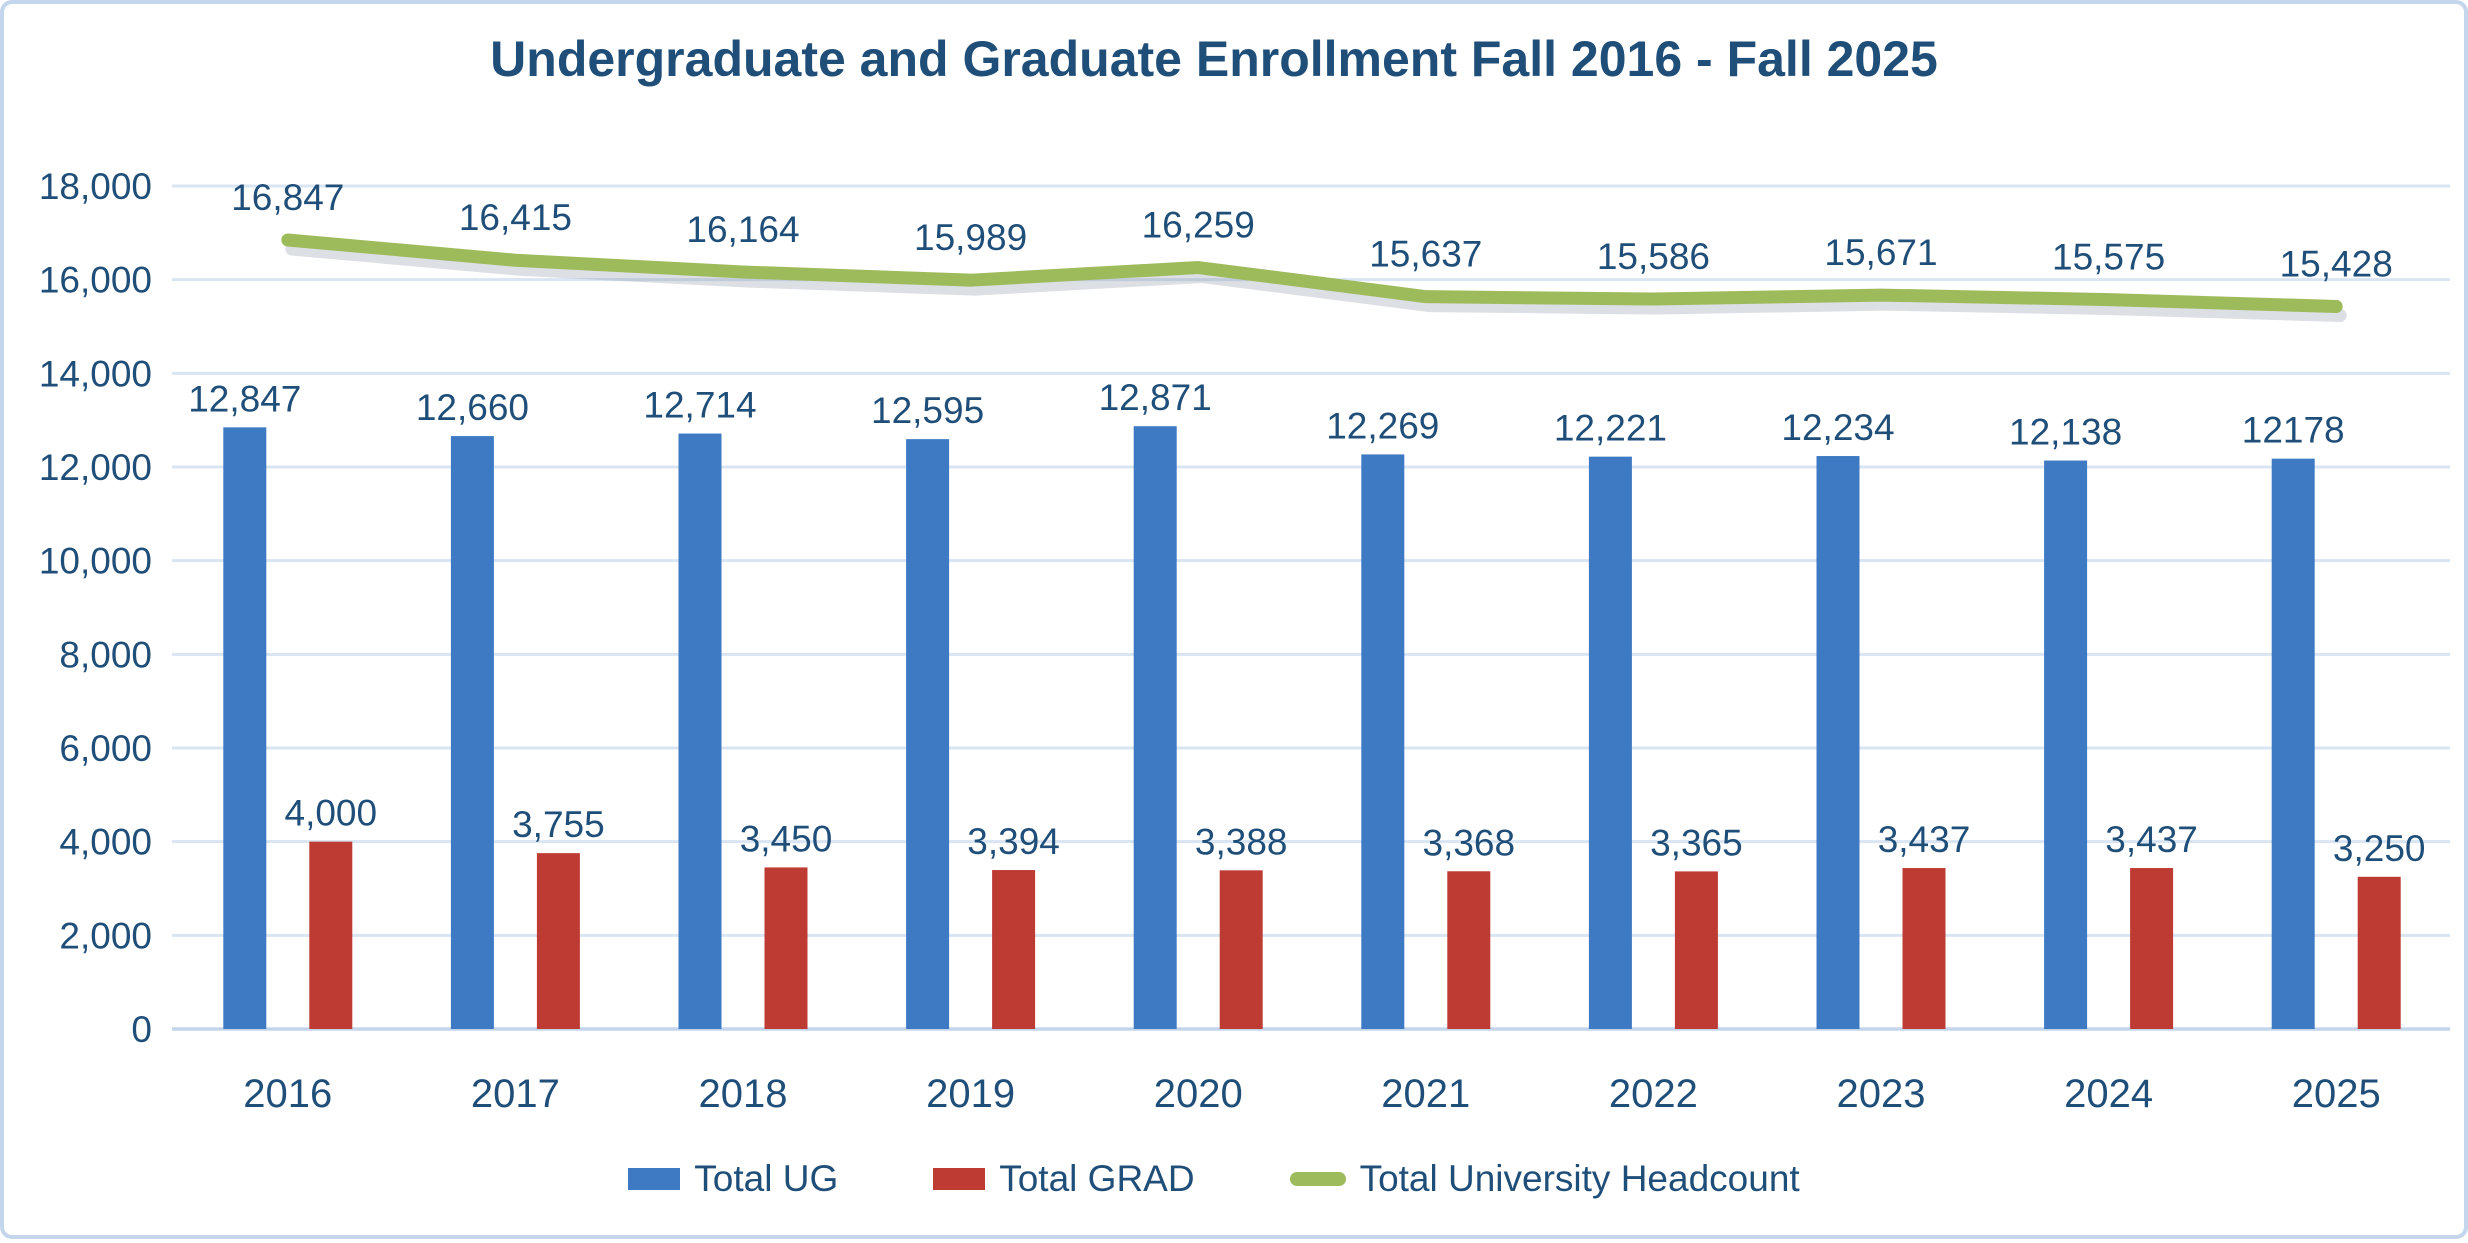 This screenshot has width=2468, height=1243. Describe the element at coordinates (1383, 741) in the screenshot. I see `bar-total-ug-2021` at that location.